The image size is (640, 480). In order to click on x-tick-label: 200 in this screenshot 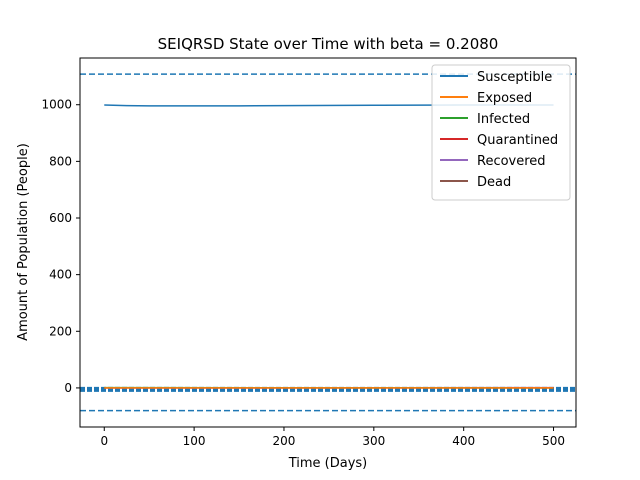, I will do `click(284, 441)`.